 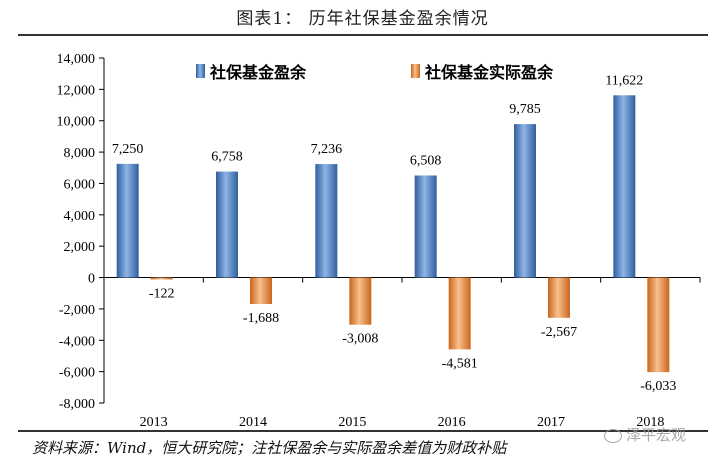 I want to click on x-tick-label: 2018, so click(x=650, y=422).